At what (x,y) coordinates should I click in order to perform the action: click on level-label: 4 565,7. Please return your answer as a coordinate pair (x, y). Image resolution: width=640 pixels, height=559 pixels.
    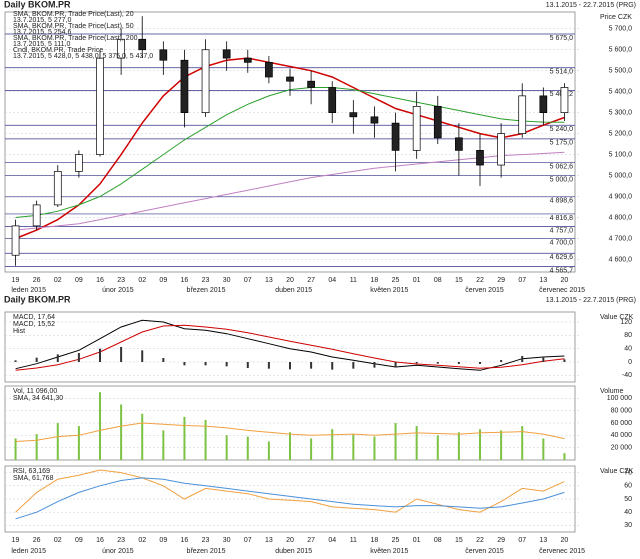
    Looking at the image, I should click on (561, 270).